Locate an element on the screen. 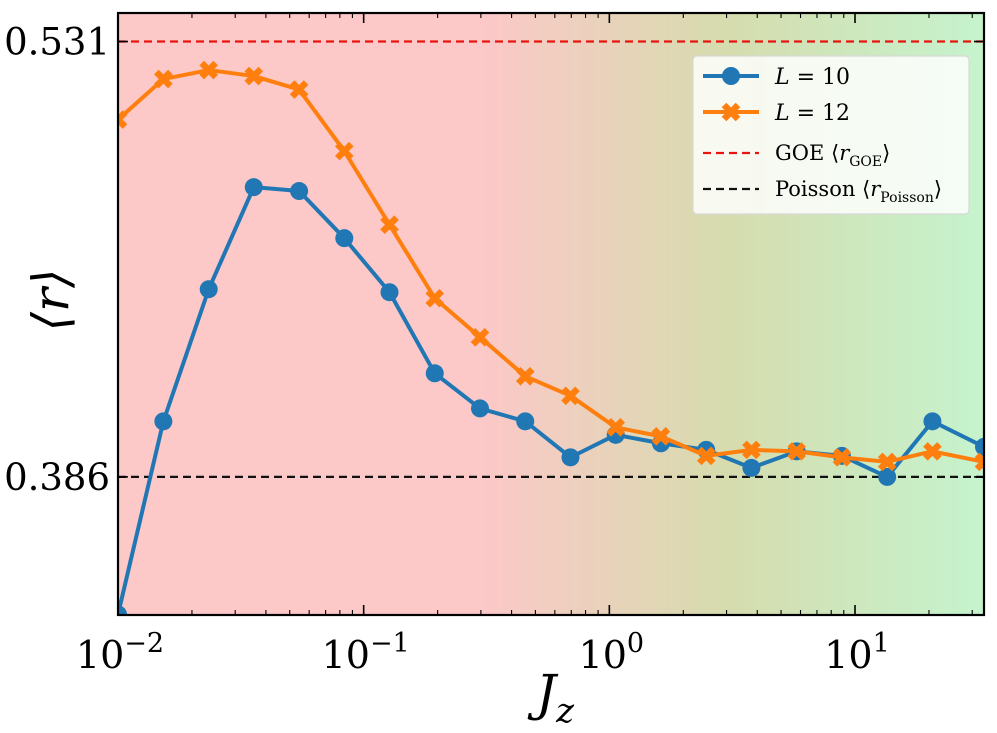 The height and width of the screenshot is (733, 997). legend: L = 10 L = 12 GOE ⟨rGOE⟩ Poisson ⟨rPoisson⟩ is located at coordinates (831, 135).